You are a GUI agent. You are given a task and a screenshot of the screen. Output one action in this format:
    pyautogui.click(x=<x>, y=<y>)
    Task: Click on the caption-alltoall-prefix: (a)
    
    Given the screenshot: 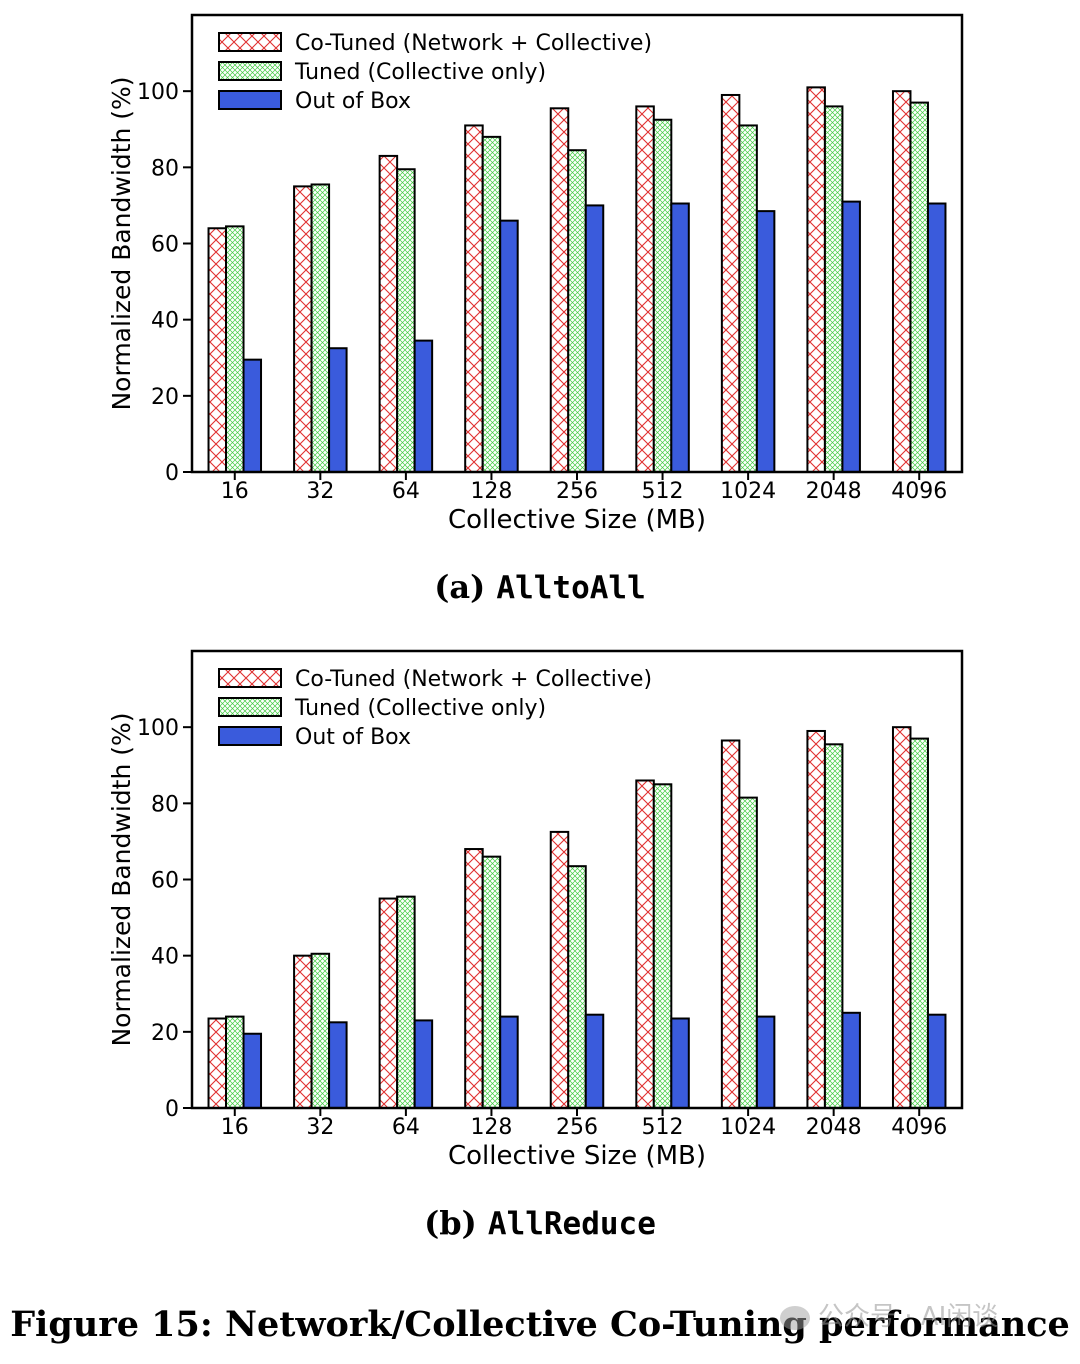 What is the action you would take?
    pyautogui.click(x=465, y=587)
    